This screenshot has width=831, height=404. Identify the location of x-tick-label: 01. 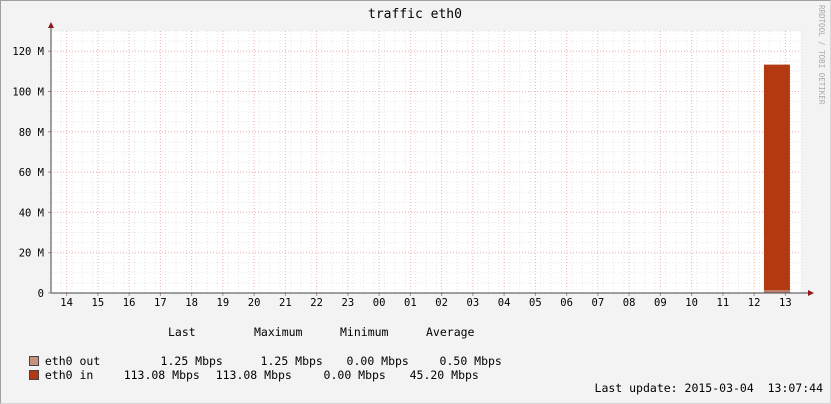
(410, 303).